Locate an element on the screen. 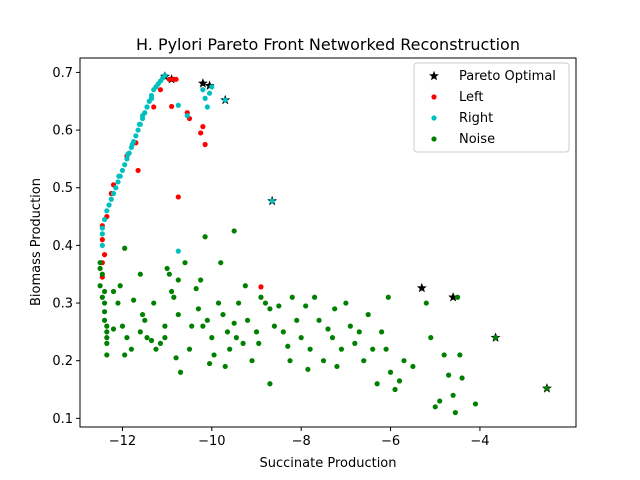 The width and height of the screenshot is (640, 480). x-tick-label: −8 is located at coordinates (301, 441).